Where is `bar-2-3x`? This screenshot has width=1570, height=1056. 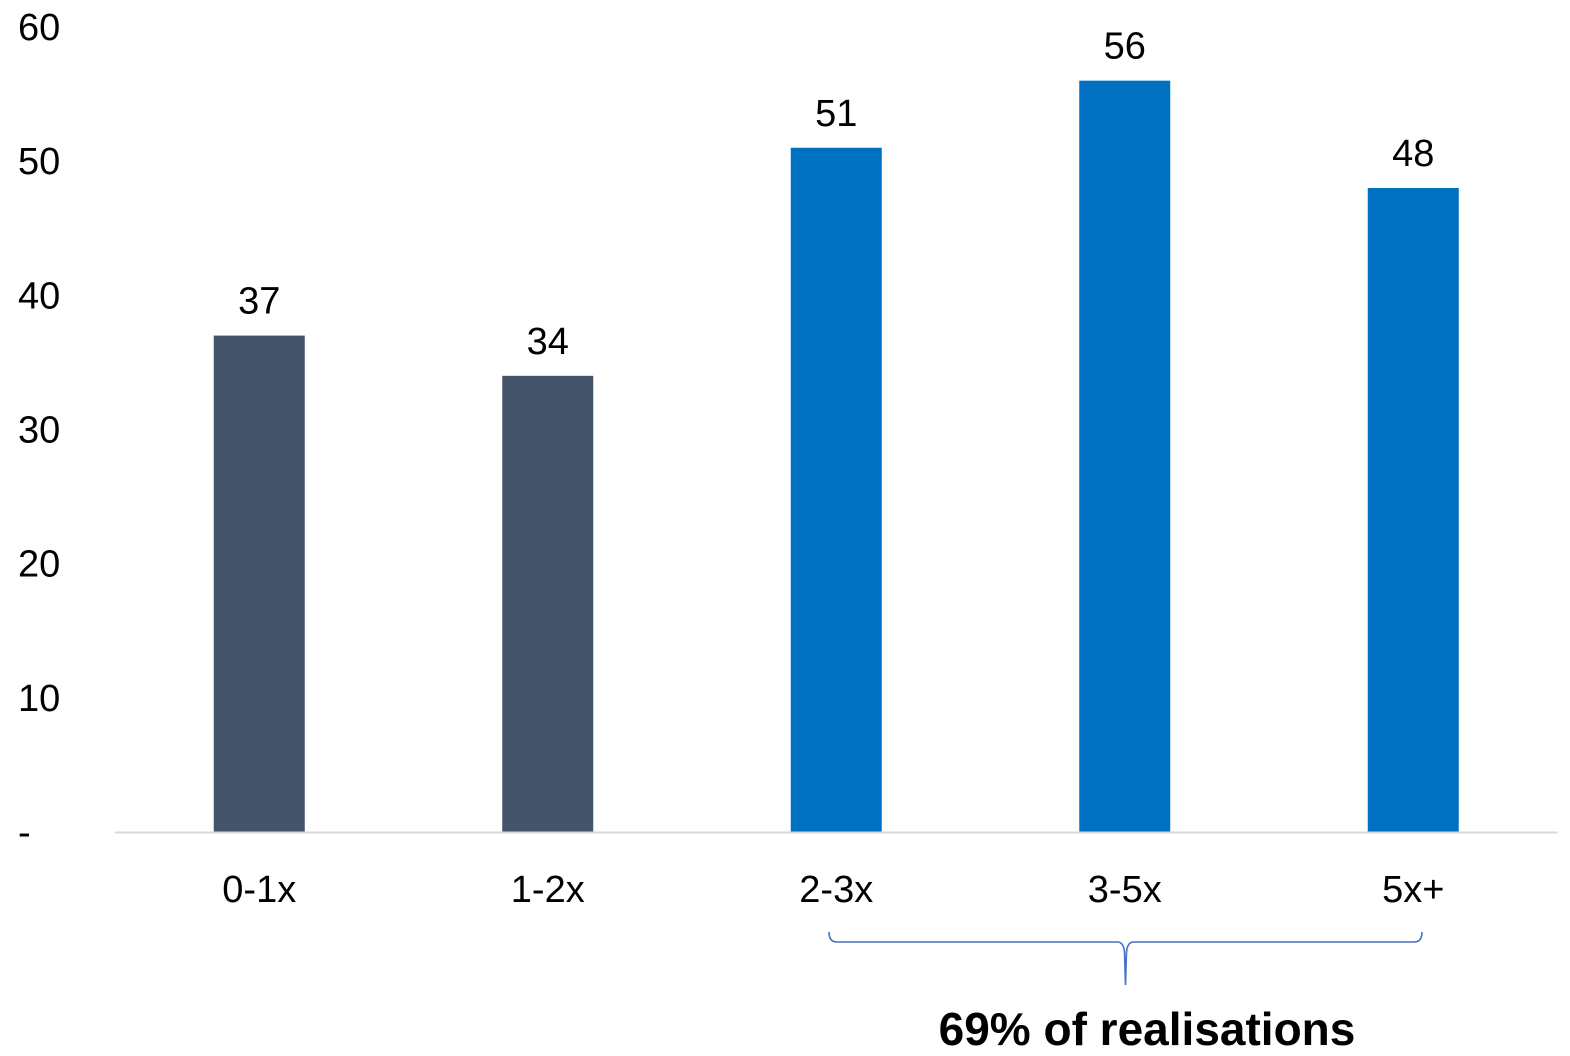 bar-2-3x is located at coordinates (836, 489).